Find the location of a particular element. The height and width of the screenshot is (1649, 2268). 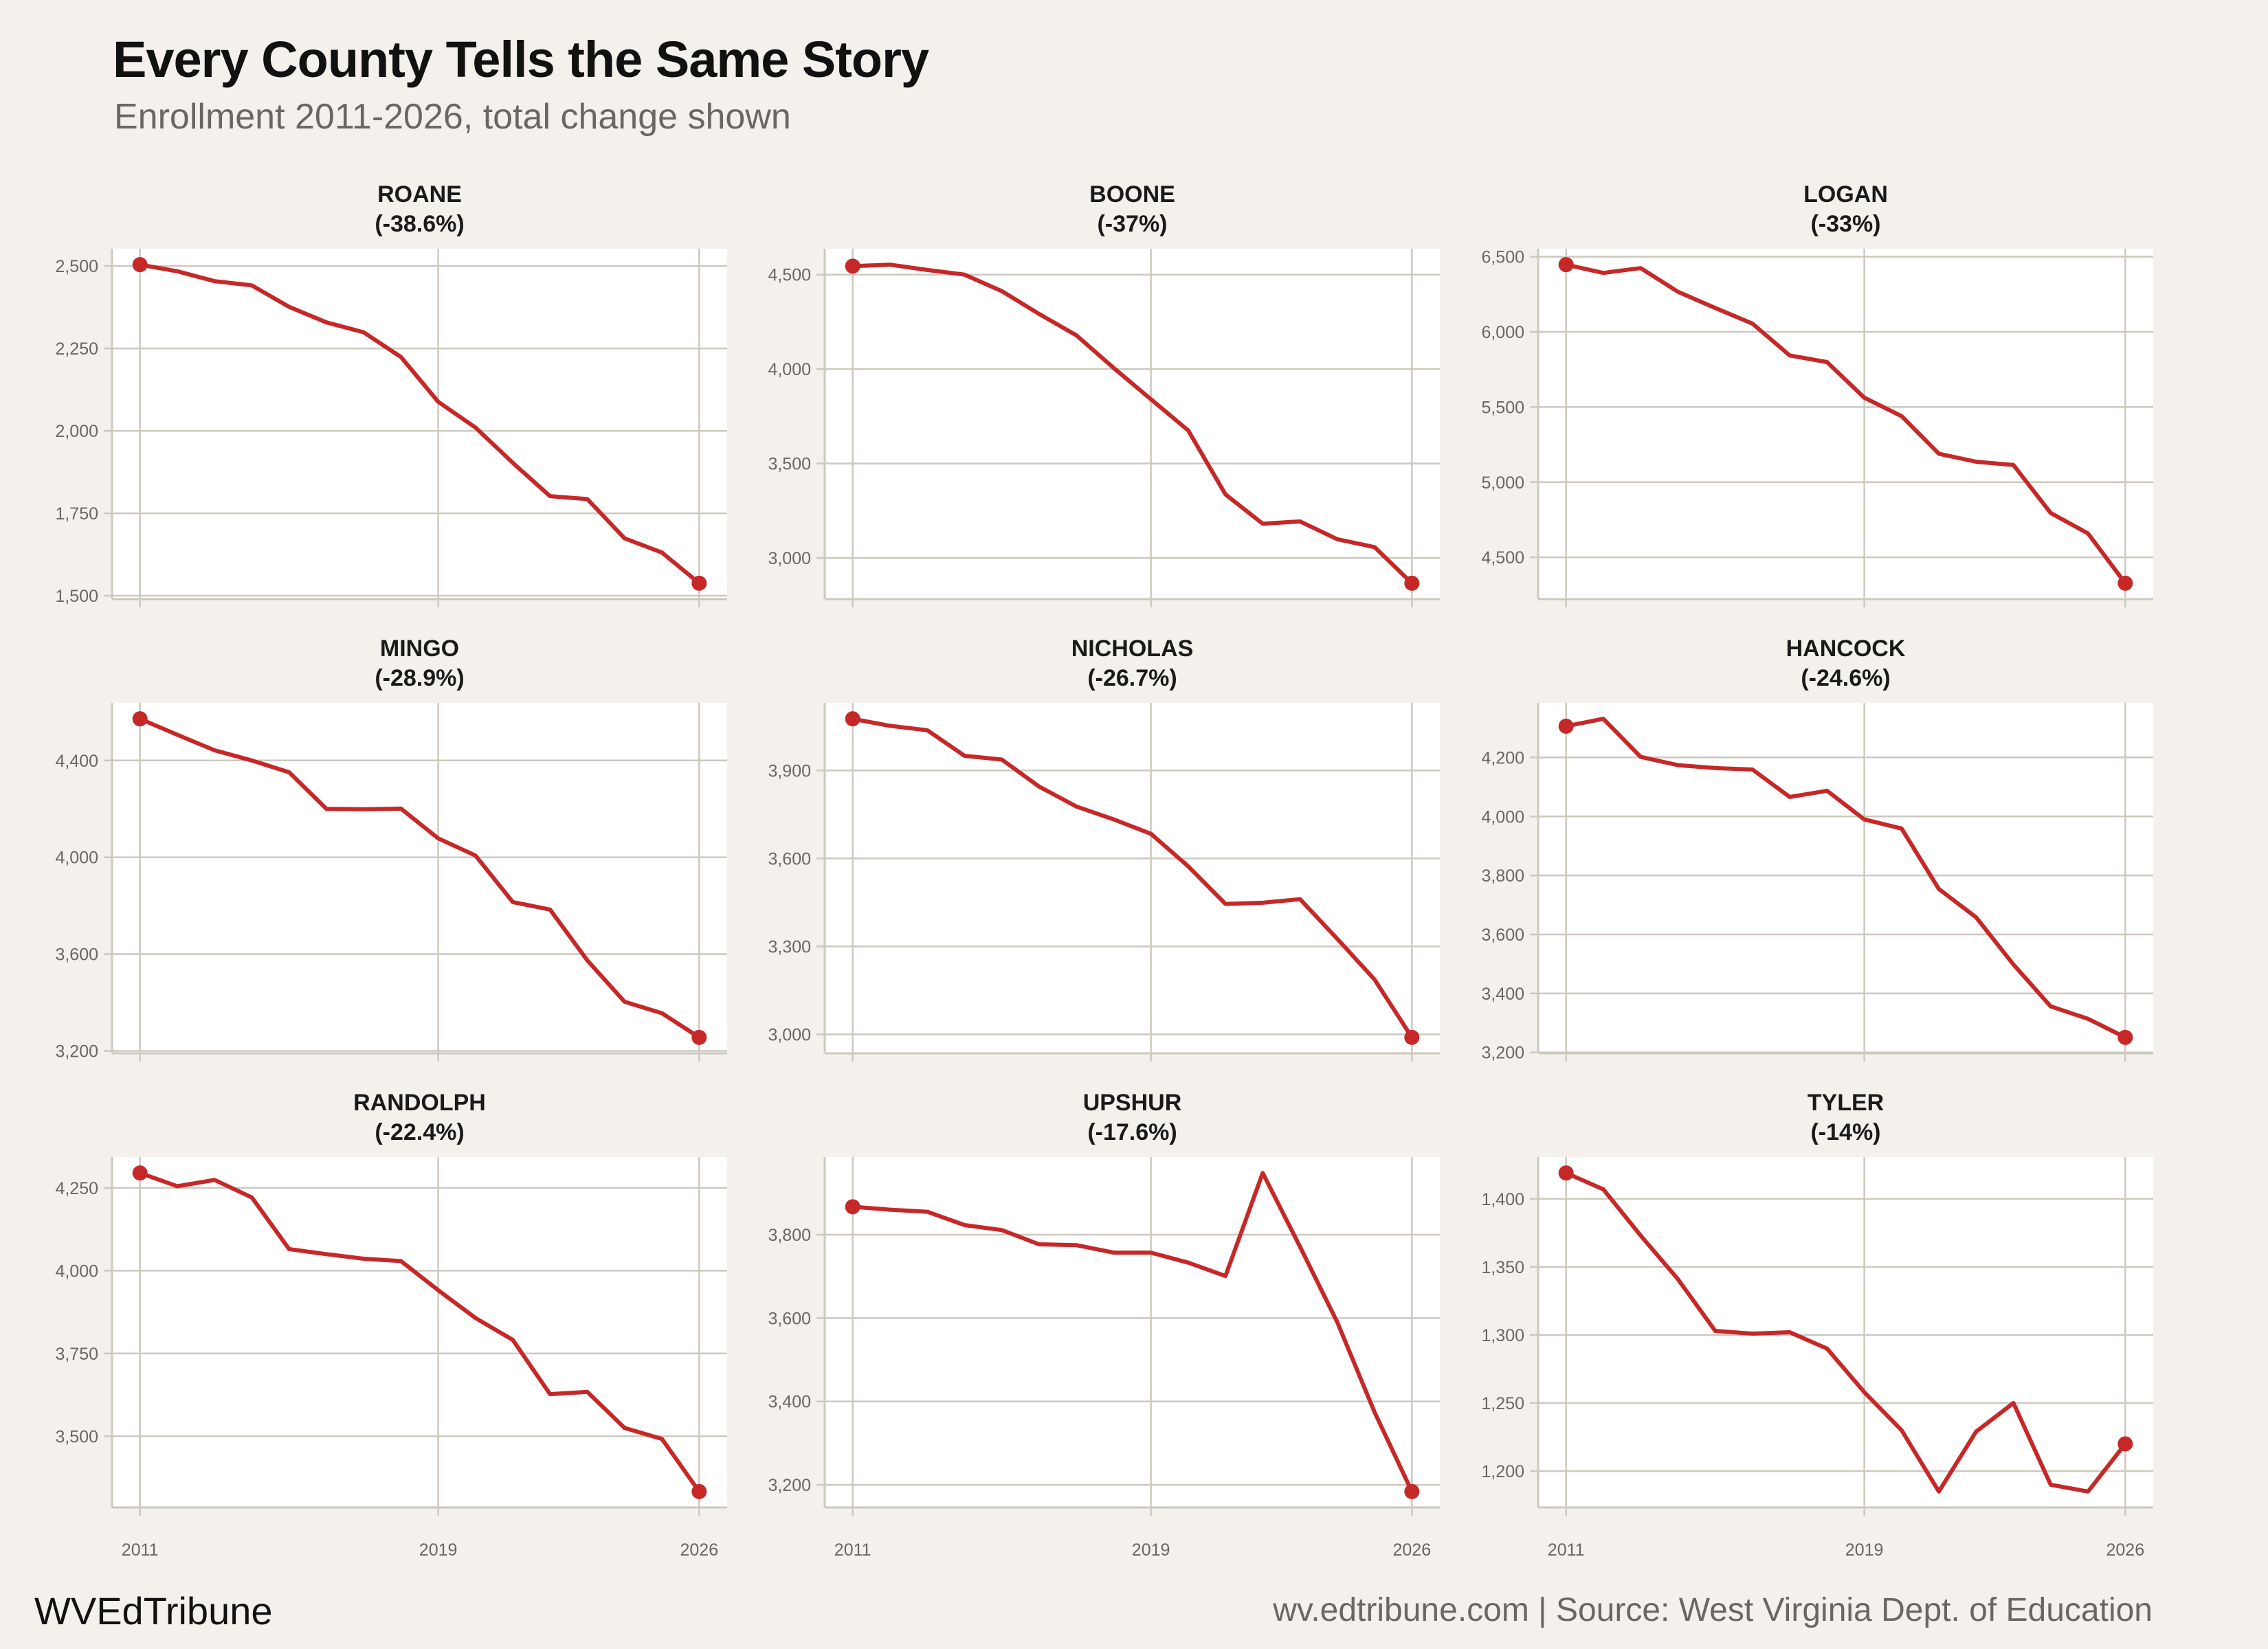

y-tick-label: 3,900 is located at coordinates (789, 771).